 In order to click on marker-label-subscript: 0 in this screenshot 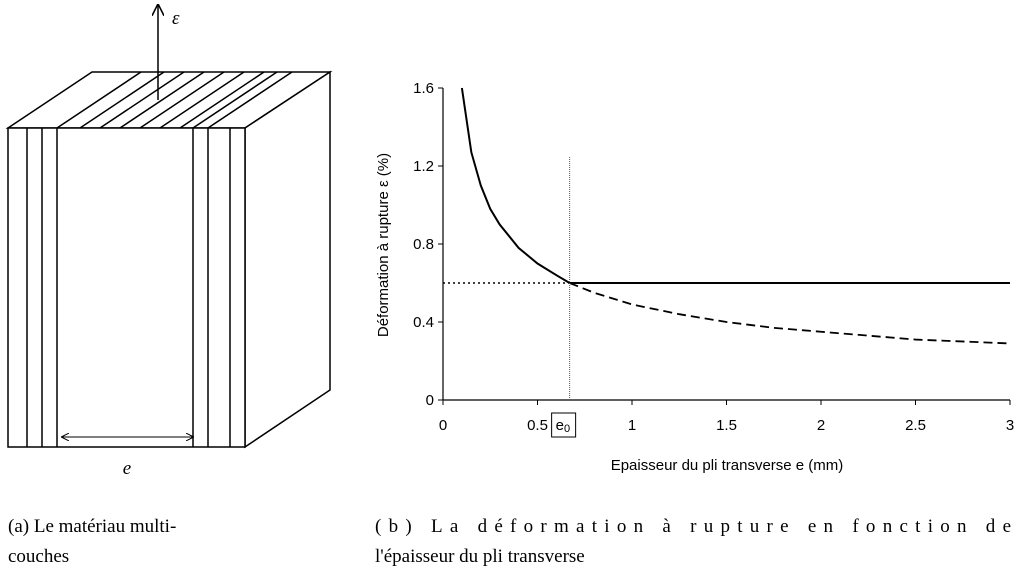, I will do `click(567, 429)`.